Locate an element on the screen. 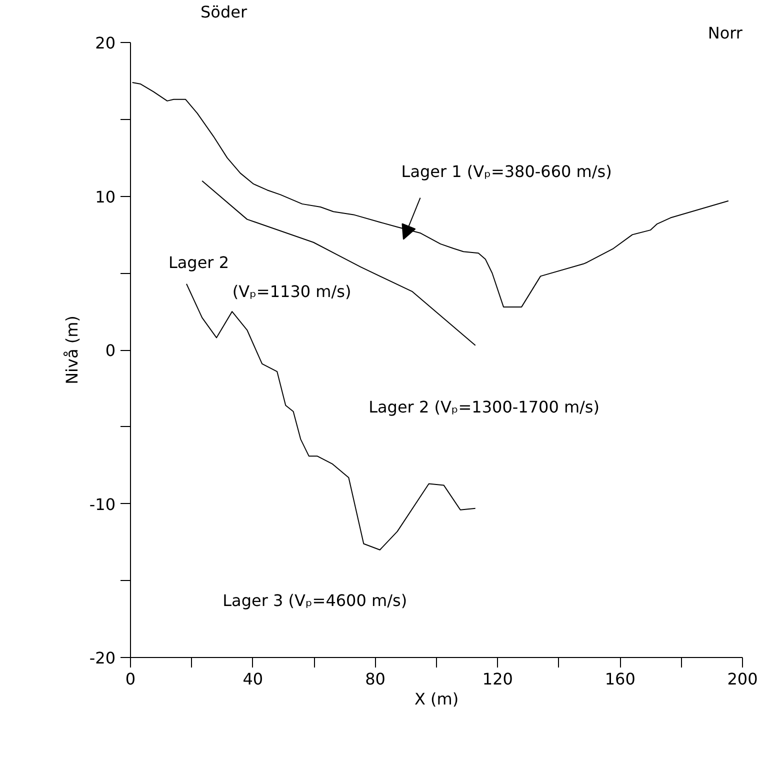 This screenshot has height=764, width=763. annotation: (Vₚ=1130 m/s) is located at coordinates (292, 292).